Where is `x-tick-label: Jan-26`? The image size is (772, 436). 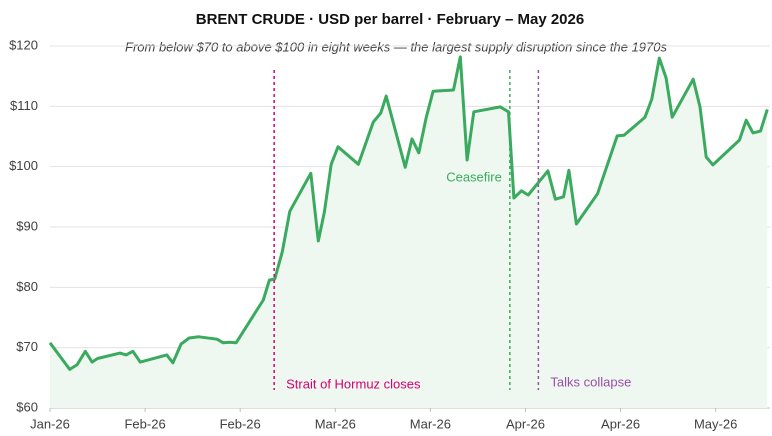 x-tick-label: Jan-26 is located at coordinates (50, 423).